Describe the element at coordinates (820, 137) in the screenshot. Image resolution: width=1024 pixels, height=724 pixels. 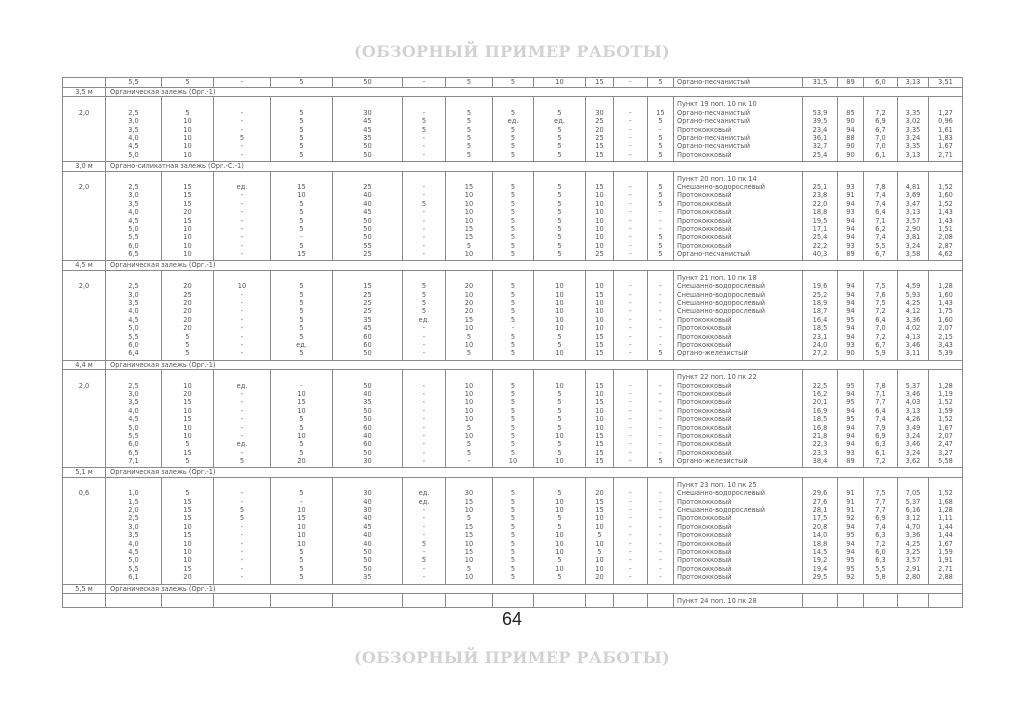
I see `cell-value: 36,1` at that location.